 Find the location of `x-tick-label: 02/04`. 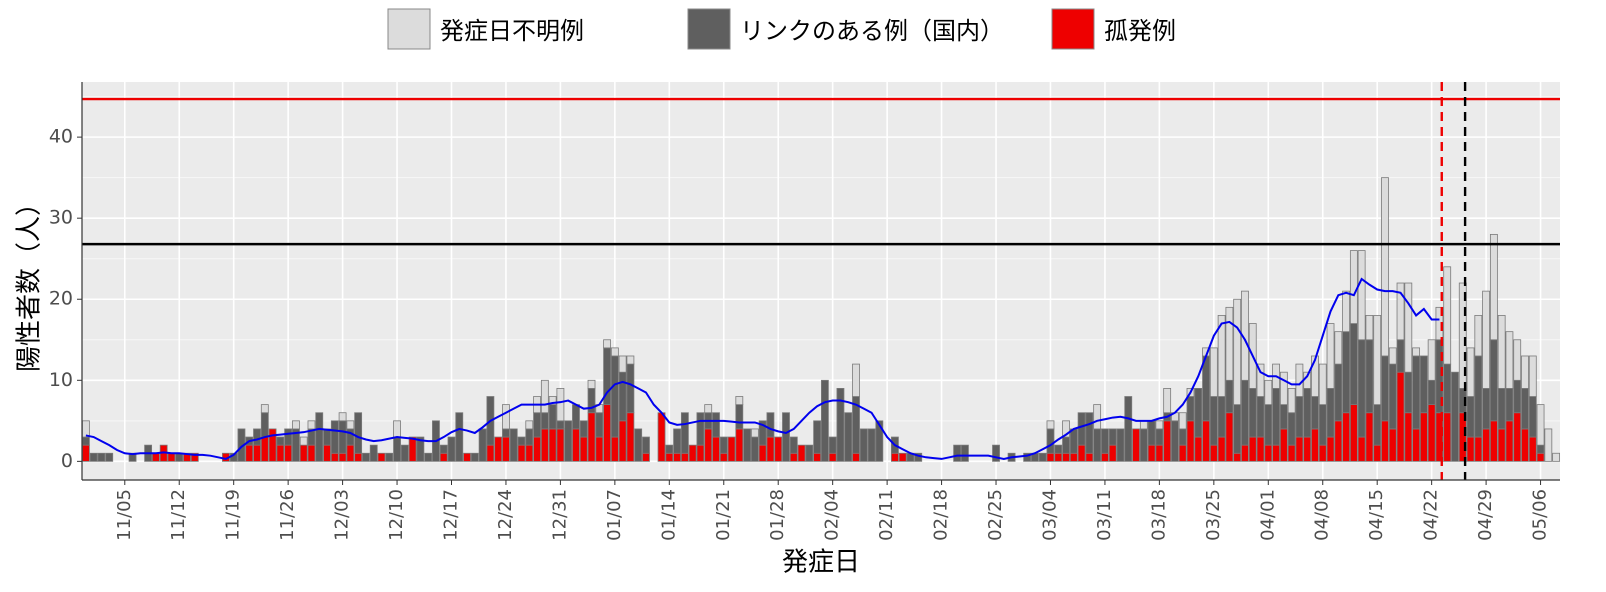

x-tick-label: 02/04 is located at coordinates (832, 515).